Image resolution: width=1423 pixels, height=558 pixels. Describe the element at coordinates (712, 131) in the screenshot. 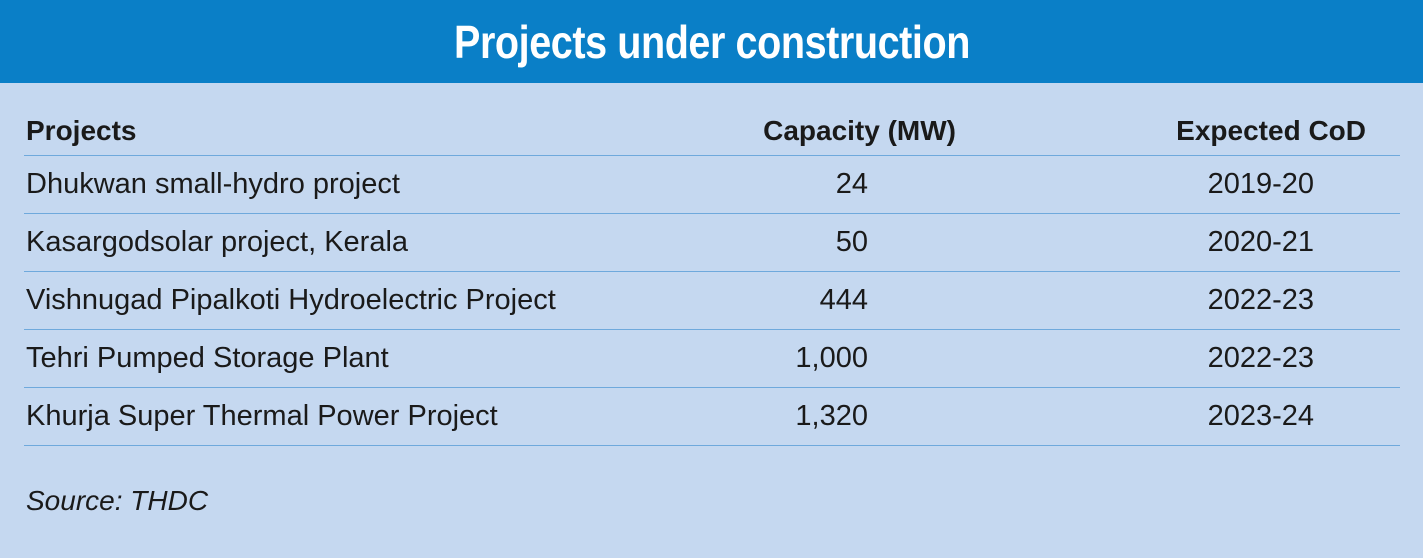

I see `table-header-row: Projects Capacity (MW) Expected CoD` at that location.